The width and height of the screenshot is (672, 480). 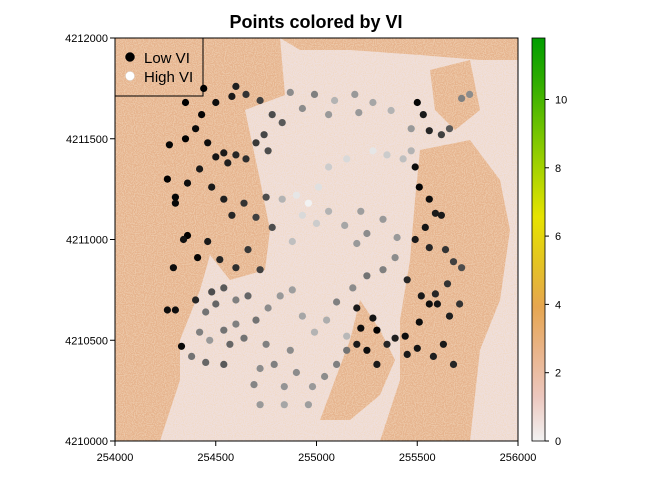 I want to click on colorbar: 0 2 4 6 8 10, so click(x=549, y=242).